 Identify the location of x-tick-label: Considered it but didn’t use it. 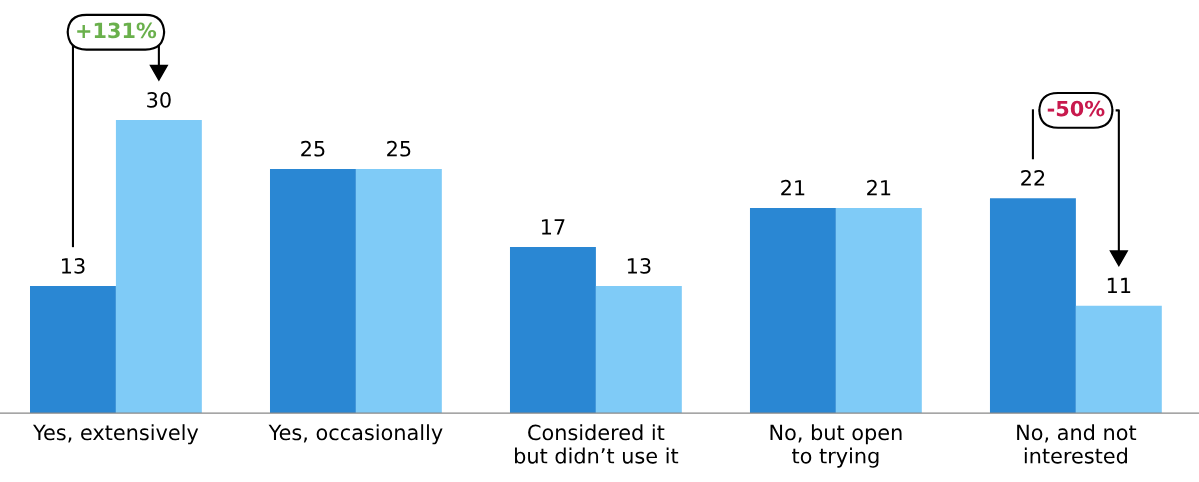
(597, 444).